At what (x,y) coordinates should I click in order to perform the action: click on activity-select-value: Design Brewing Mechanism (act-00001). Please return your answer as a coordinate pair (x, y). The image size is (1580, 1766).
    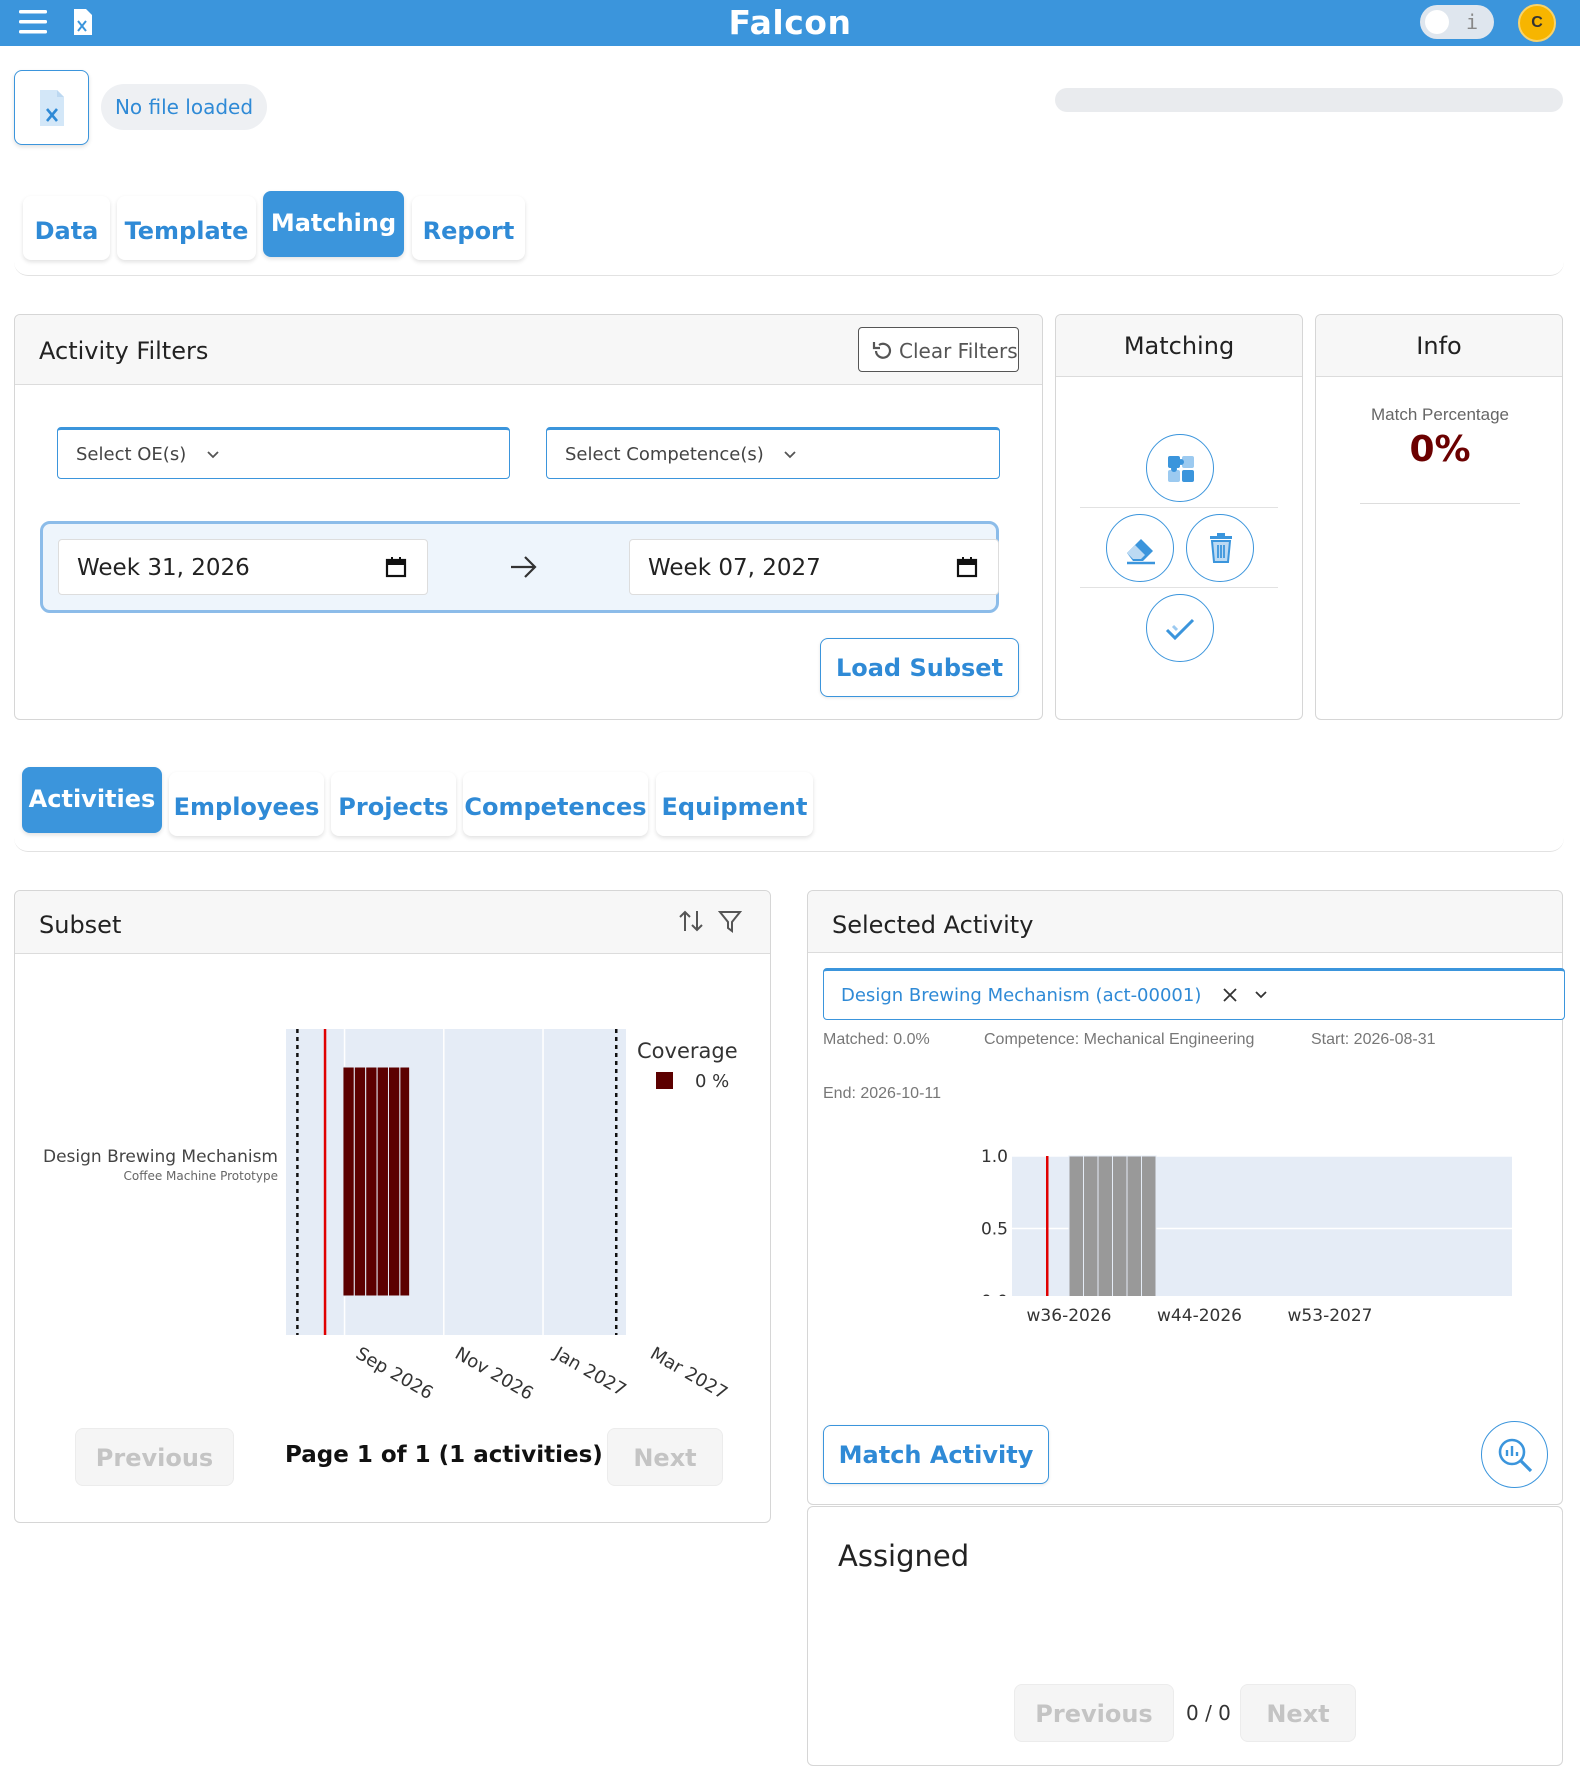
    Looking at the image, I should click on (1021, 995).